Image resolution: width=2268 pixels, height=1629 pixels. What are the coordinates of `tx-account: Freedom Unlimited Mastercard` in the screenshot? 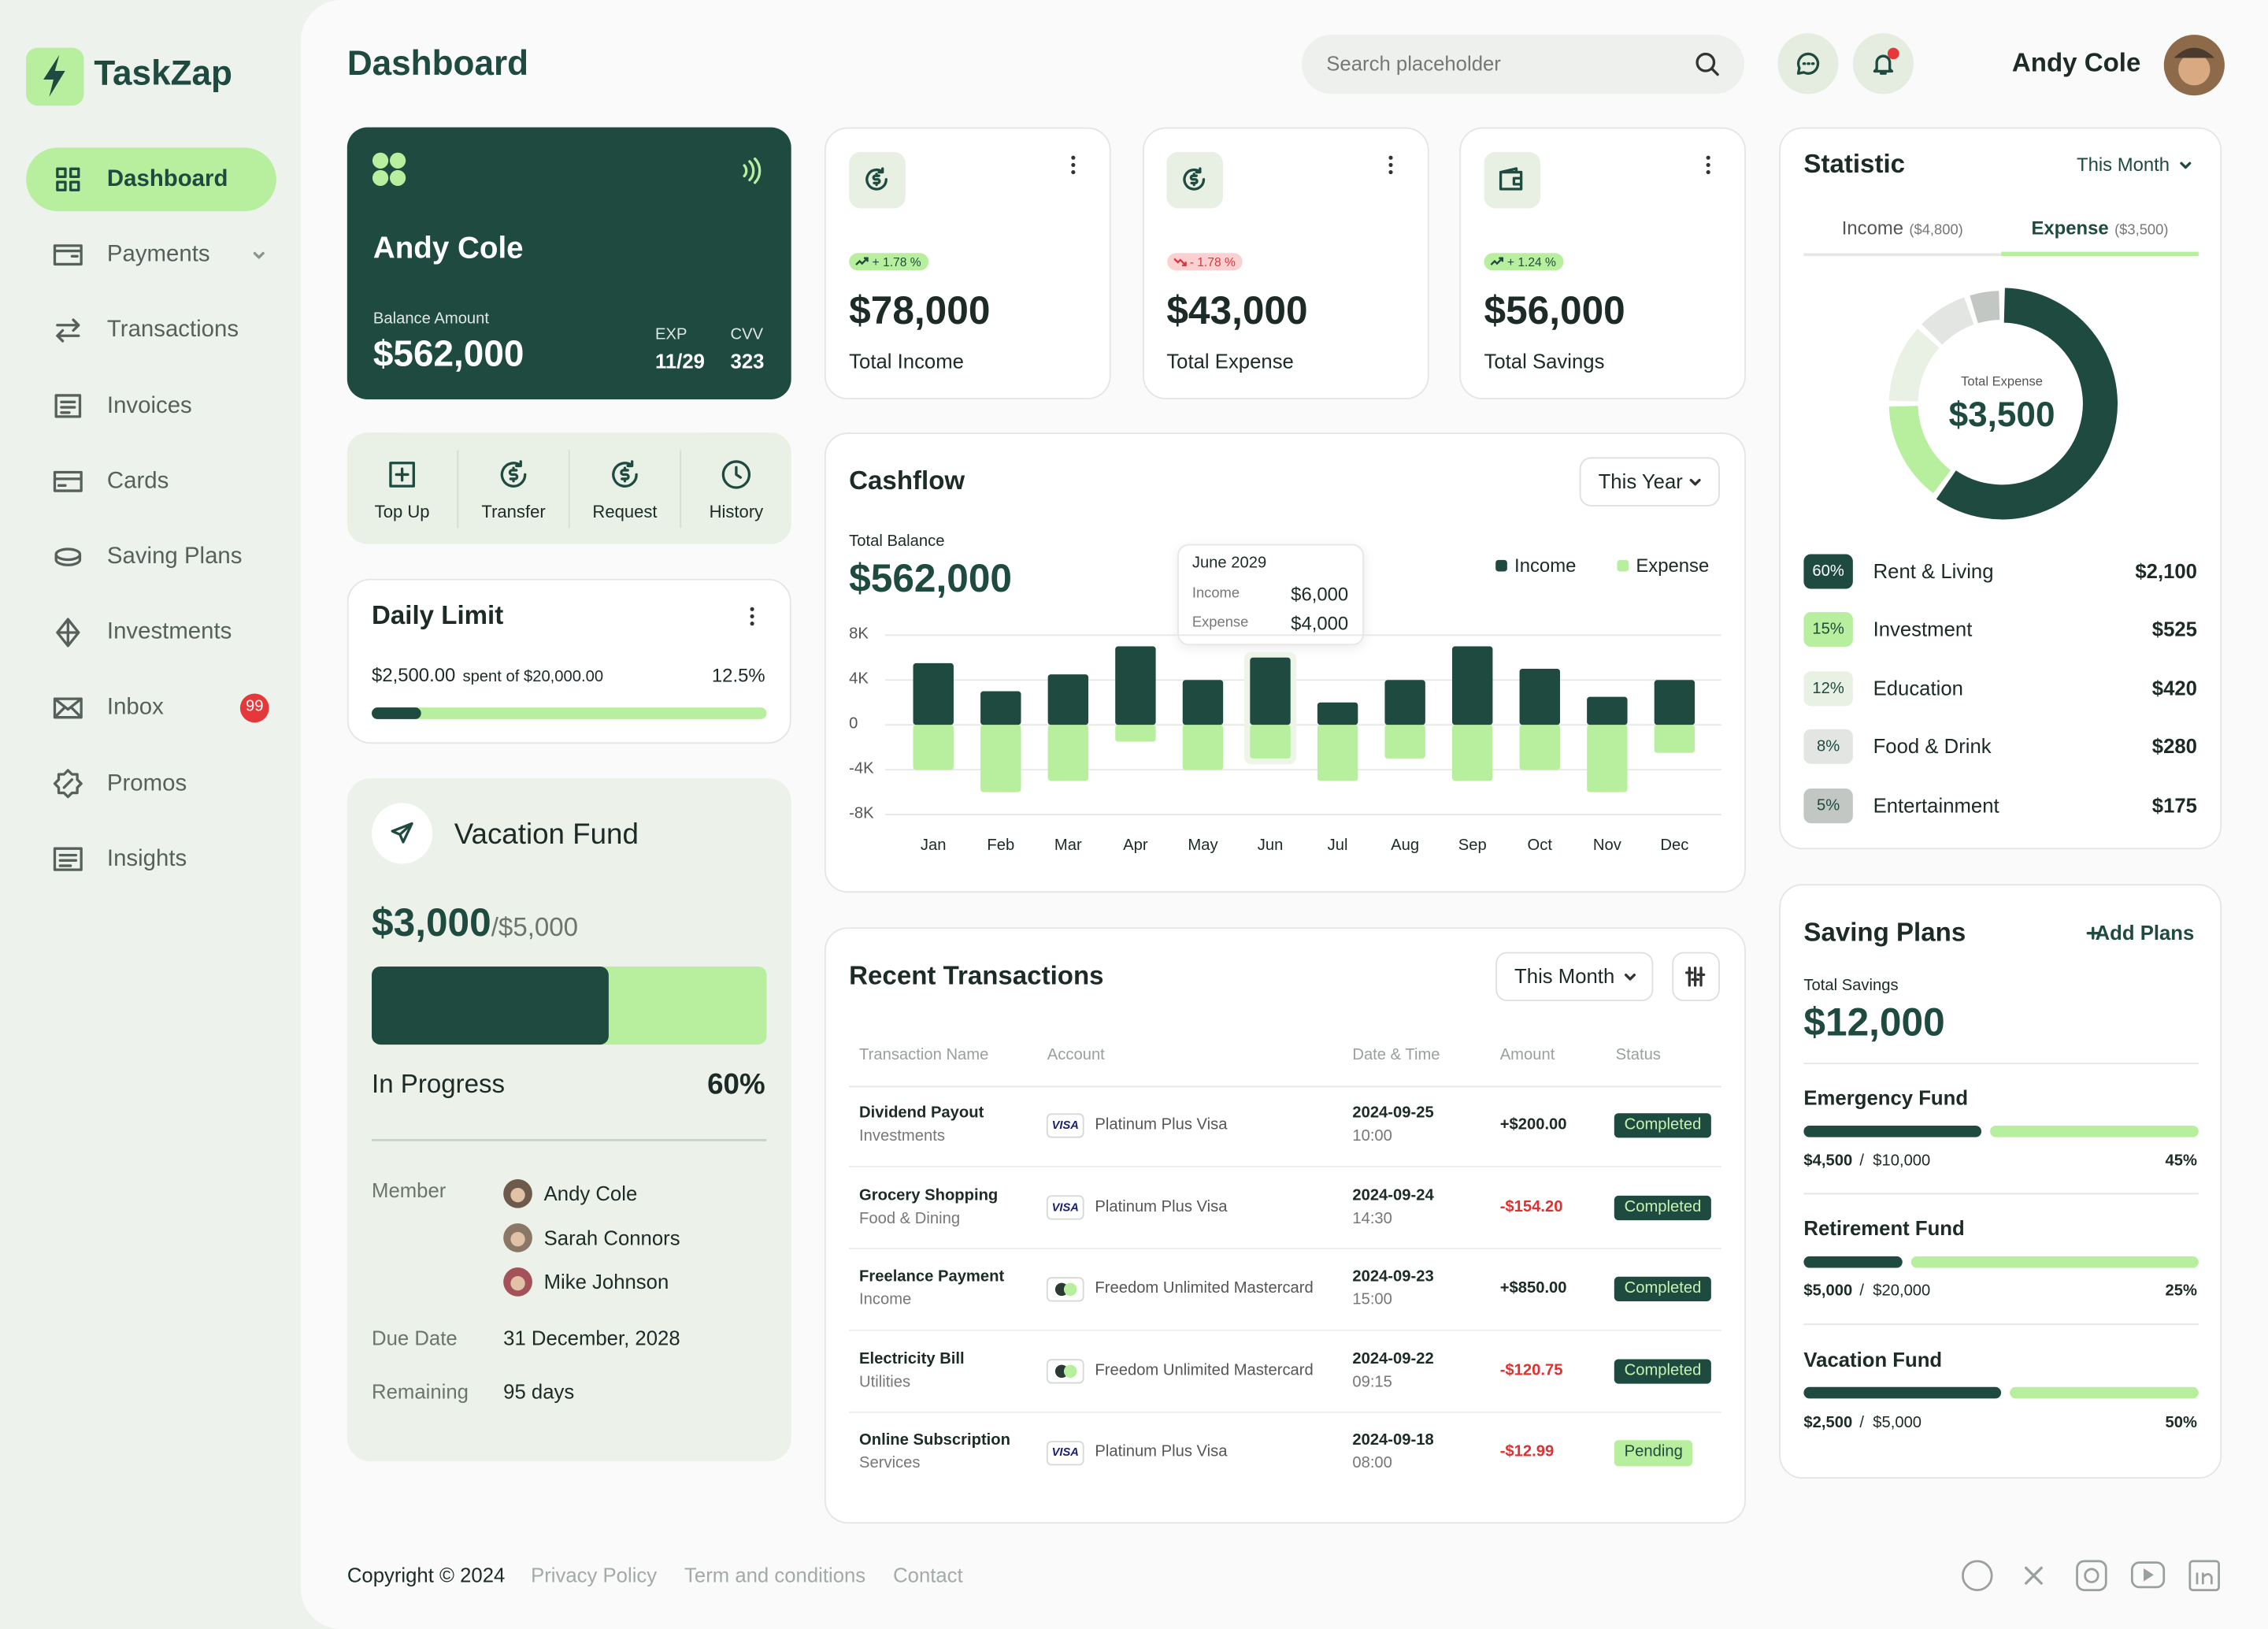 It's located at (1204, 1288).